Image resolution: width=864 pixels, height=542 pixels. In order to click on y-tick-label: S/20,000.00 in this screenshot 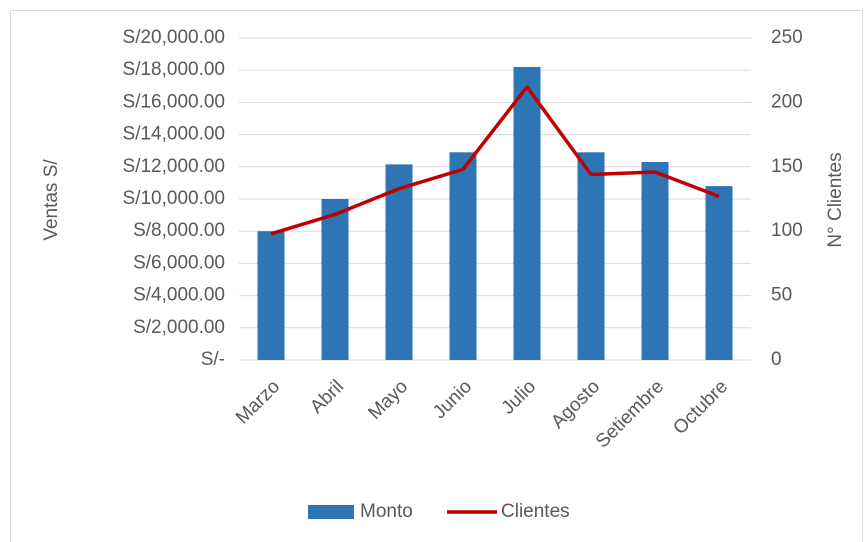, I will do `click(174, 37)`.